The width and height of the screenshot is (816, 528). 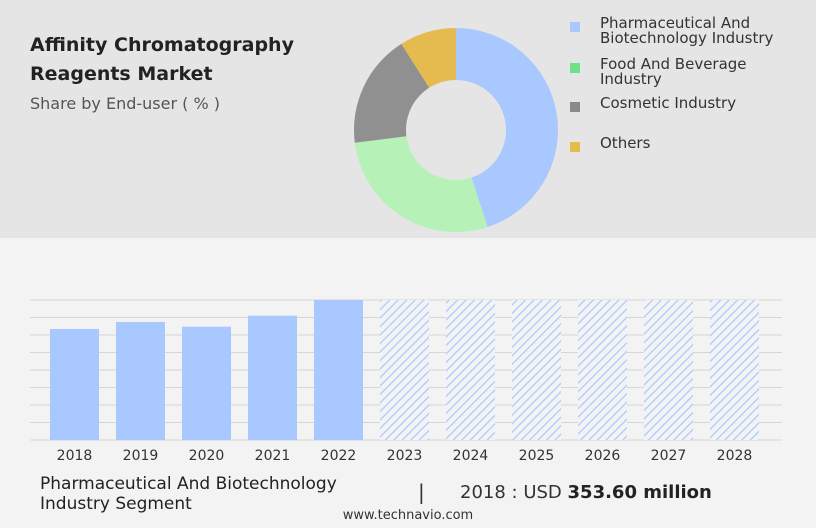 What do you see at coordinates (272, 377) in the screenshot?
I see `bar-2021` at bounding box center [272, 377].